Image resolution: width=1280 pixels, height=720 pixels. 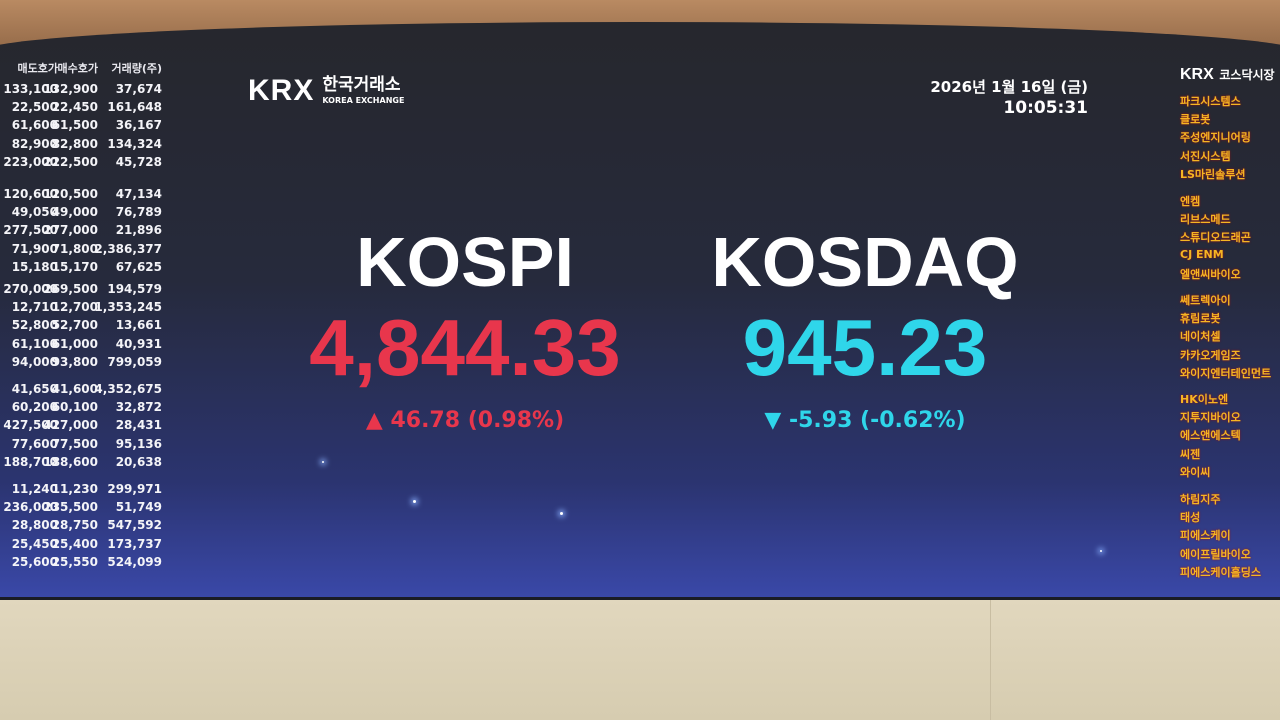 I want to click on table-row: 427,500 427,000 28,431, so click(x=90, y=427).